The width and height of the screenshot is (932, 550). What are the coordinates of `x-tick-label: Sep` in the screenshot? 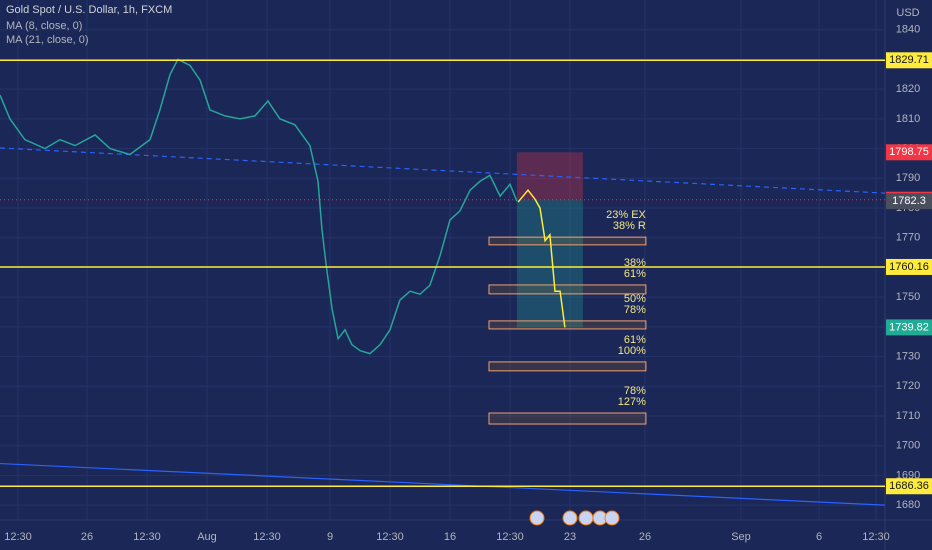 It's located at (741, 537).